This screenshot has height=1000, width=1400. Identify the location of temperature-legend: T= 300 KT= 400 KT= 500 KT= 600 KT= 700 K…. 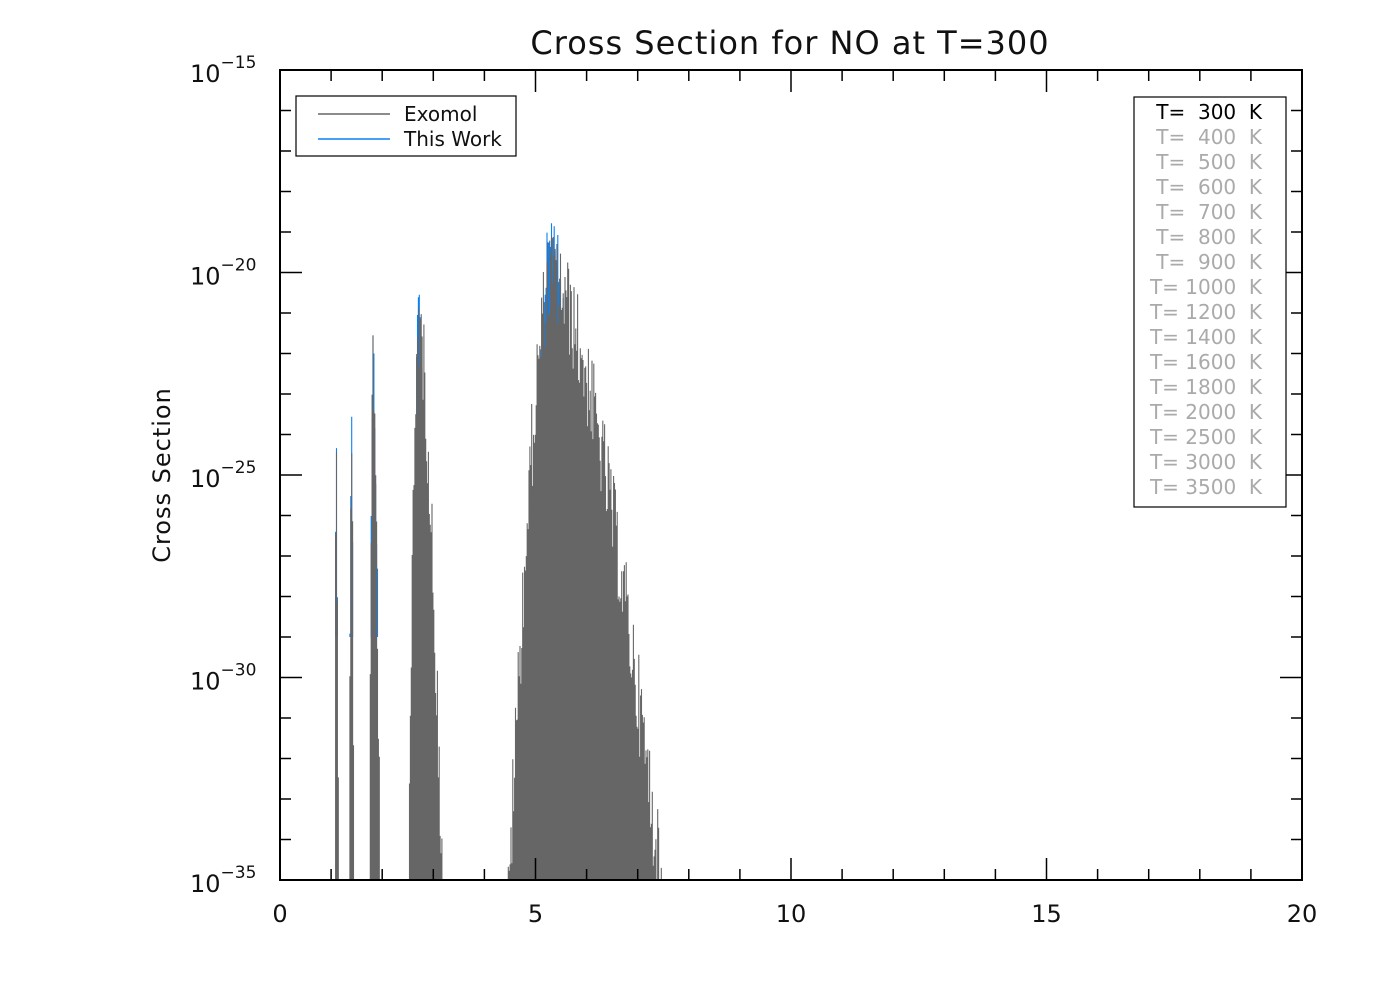
(1210, 302).